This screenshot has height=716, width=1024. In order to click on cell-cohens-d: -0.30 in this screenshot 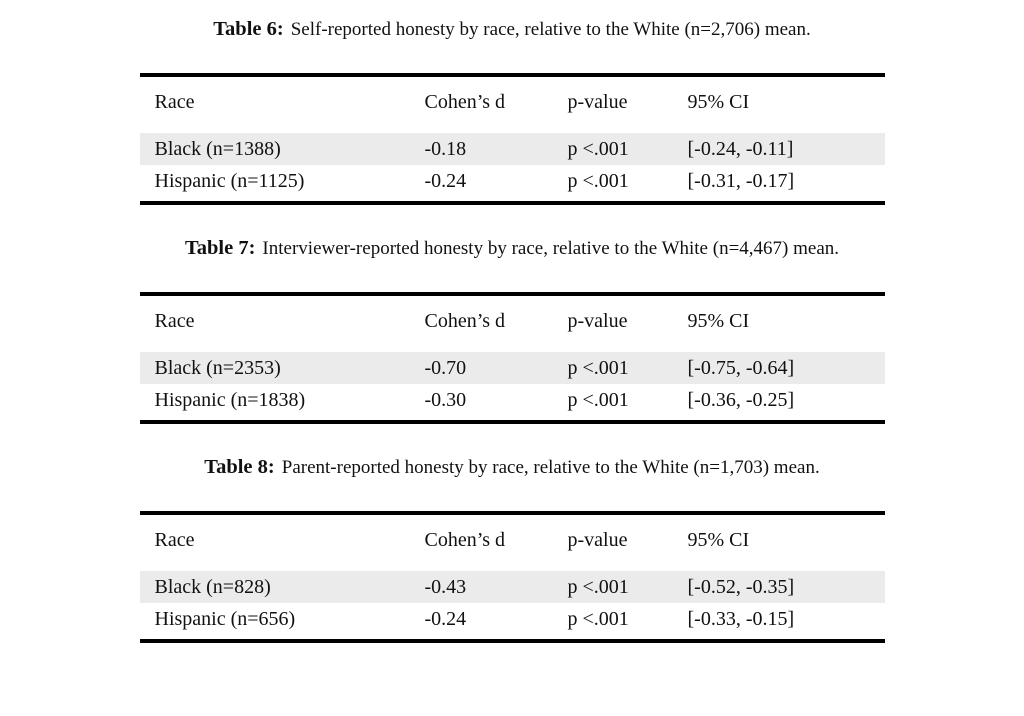, I will do `click(445, 400)`.